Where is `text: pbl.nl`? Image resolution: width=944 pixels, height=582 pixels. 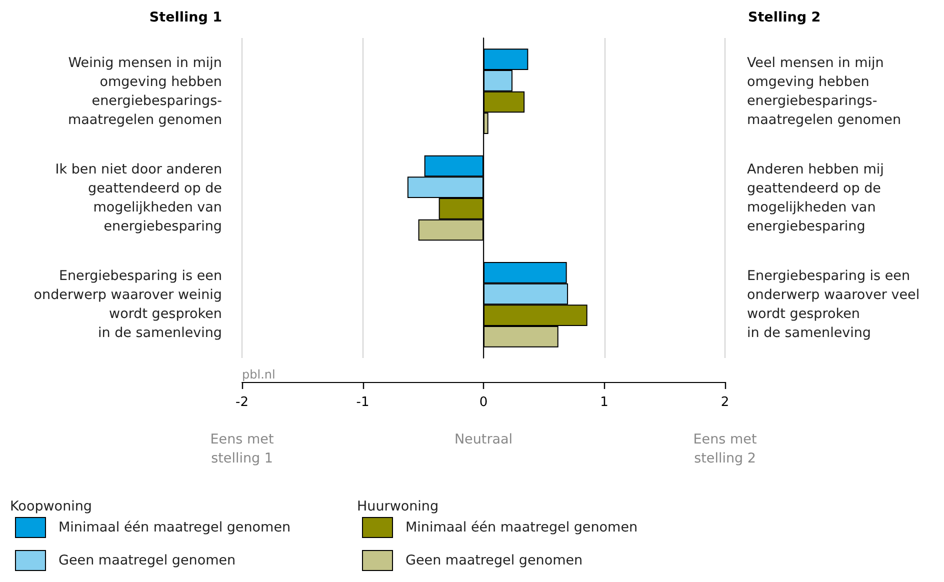
text: pbl.nl is located at coordinates (259, 375).